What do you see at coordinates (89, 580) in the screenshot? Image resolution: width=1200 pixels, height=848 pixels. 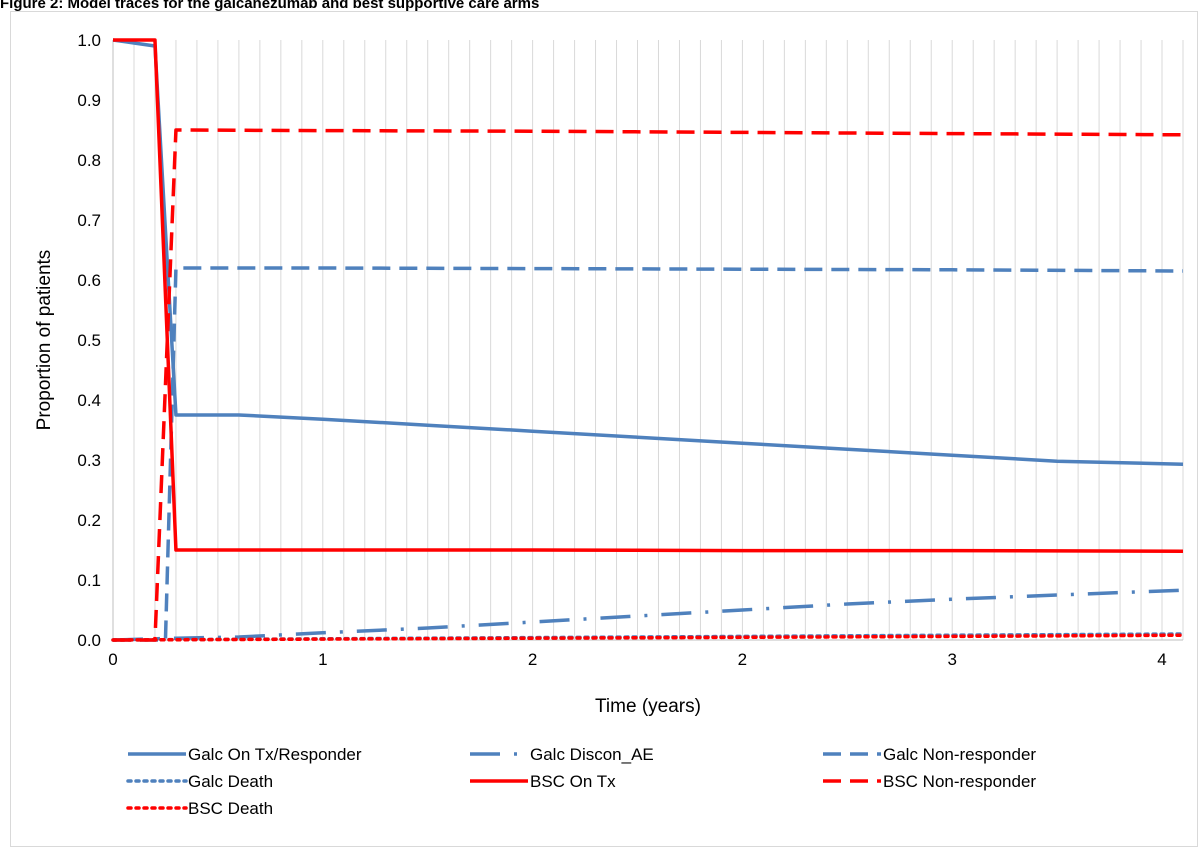 I see `y-tick-label: 0.1` at bounding box center [89, 580].